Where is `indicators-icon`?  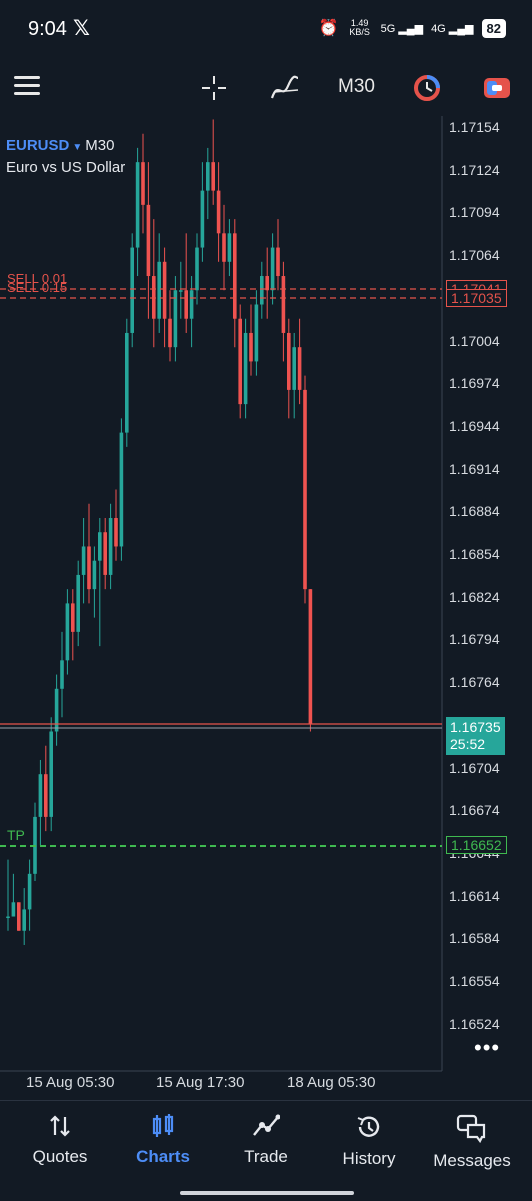 indicators-icon is located at coordinates (285, 88).